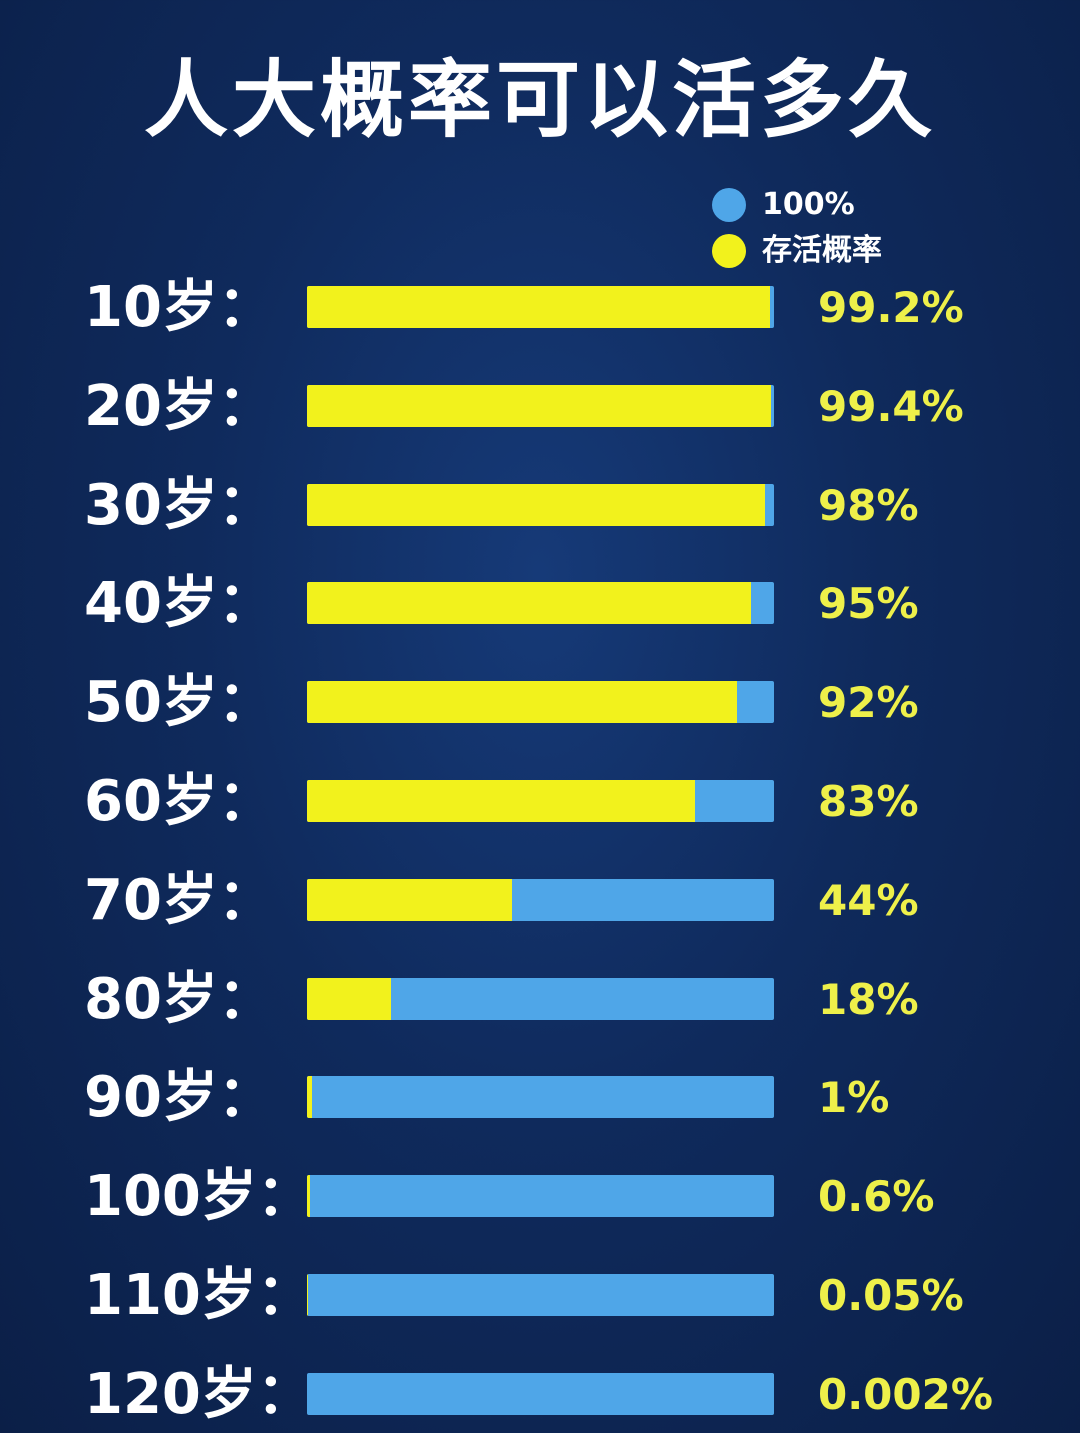 The height and width of the screenshot is (1433, 1080). I want to click on legend: 100% 存活概率, so click(797, 228).